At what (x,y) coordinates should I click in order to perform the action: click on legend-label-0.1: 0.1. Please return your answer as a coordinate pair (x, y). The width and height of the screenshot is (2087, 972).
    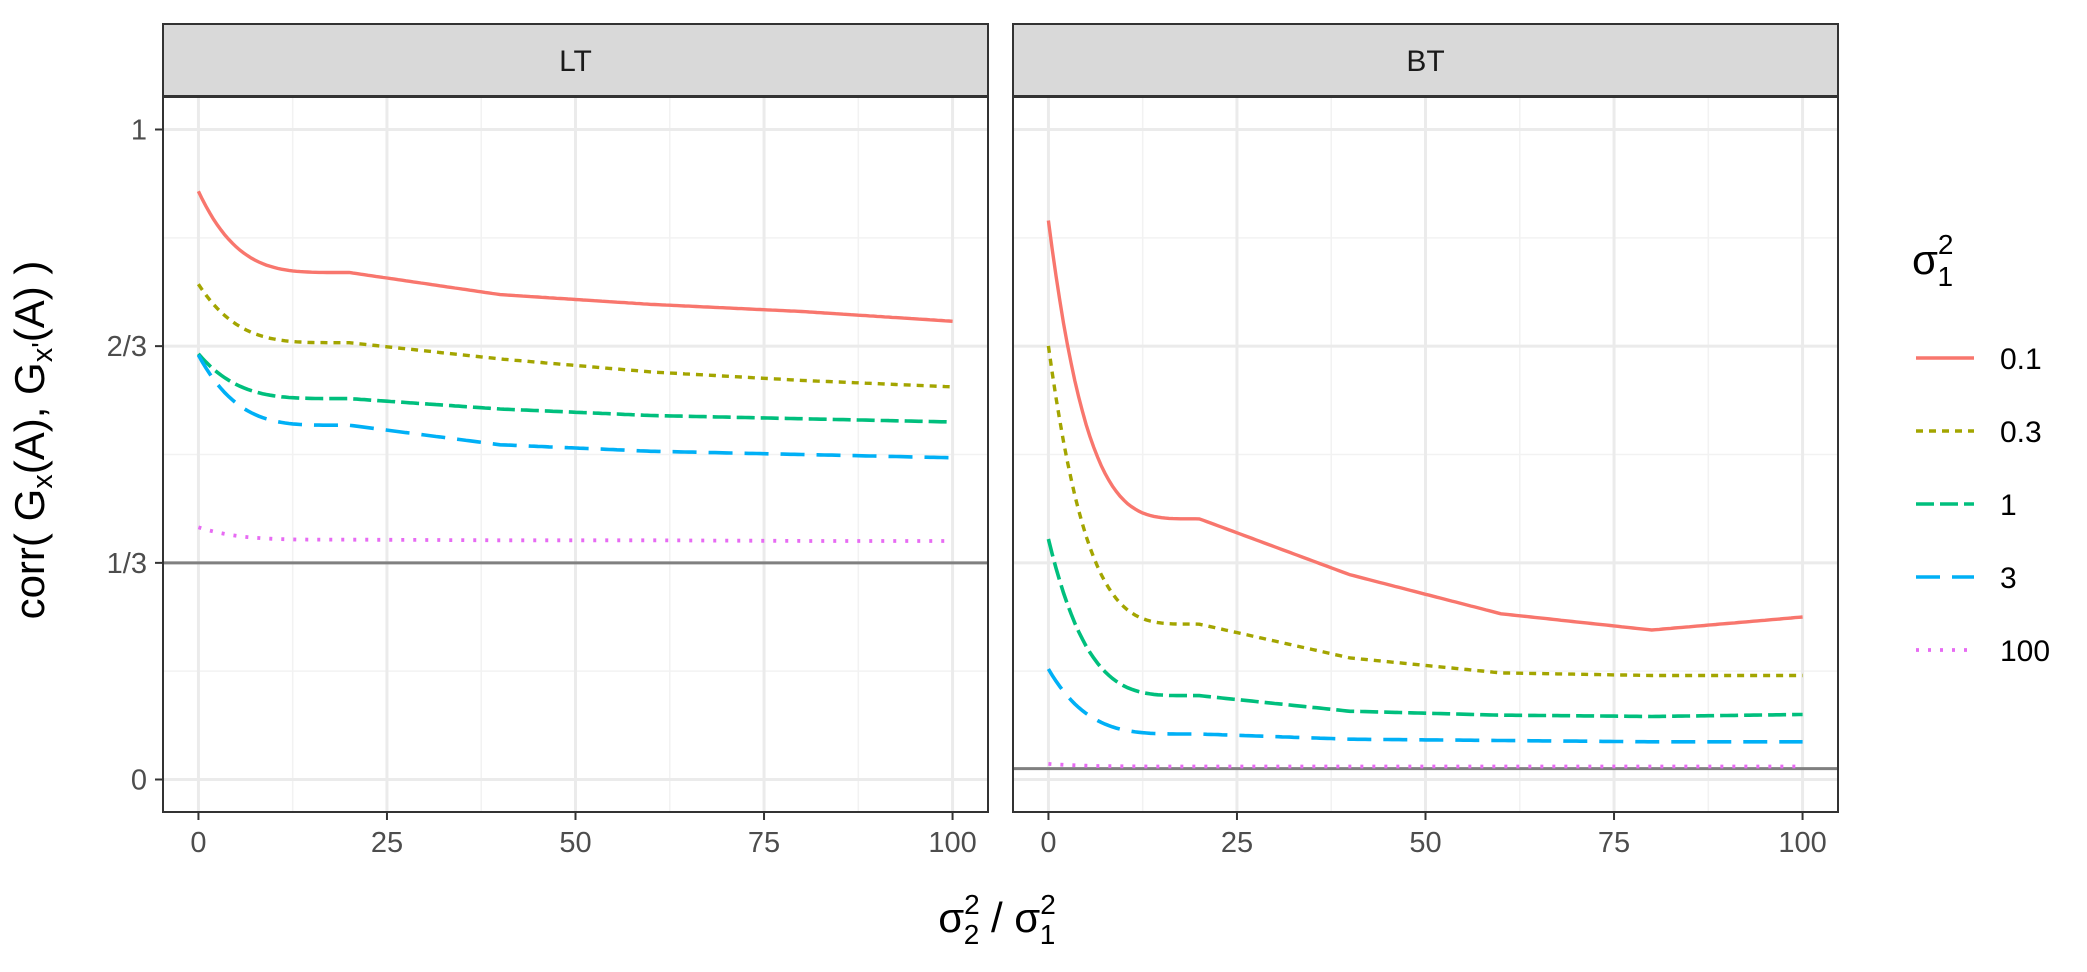
    Looking at the image, I should click on (2021, 359).